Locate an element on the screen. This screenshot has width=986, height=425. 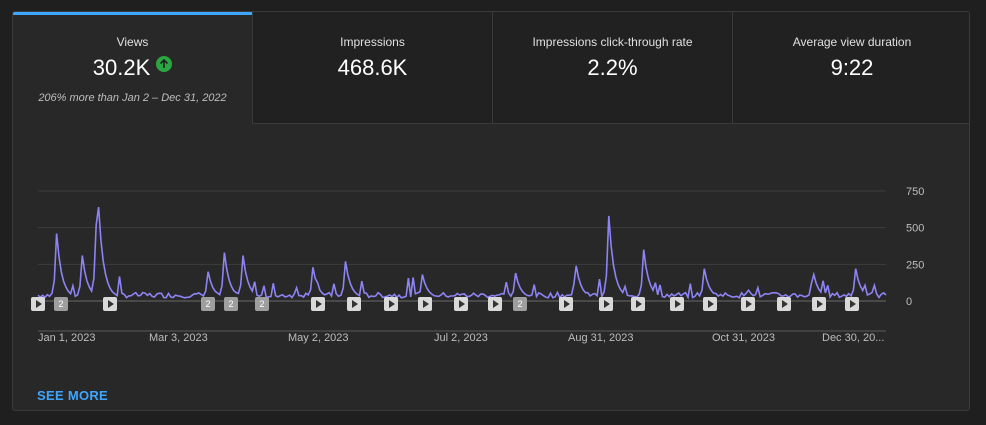
y-tick-label: 750 is located at coordinates (915, 192).